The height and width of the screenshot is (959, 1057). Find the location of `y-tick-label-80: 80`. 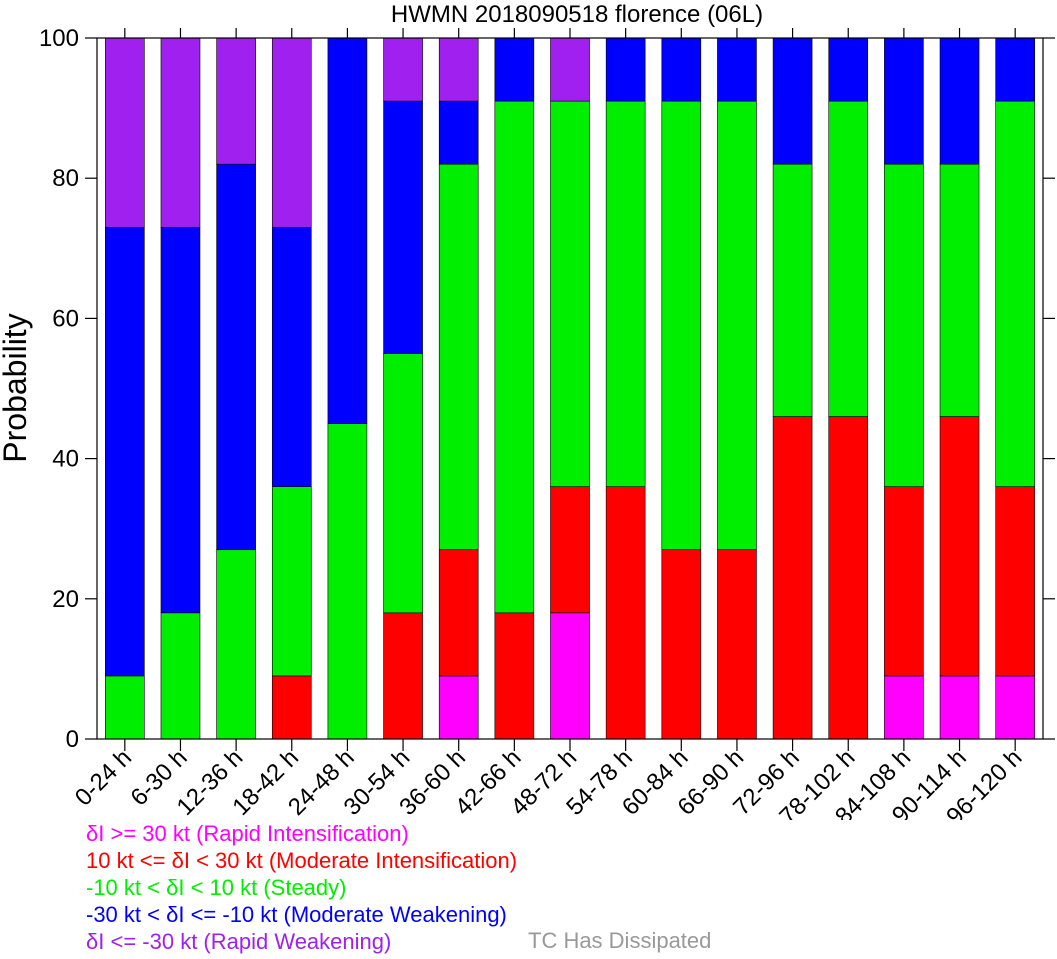

y-tick-label-80: 80 is located at coordinates (65, 178).